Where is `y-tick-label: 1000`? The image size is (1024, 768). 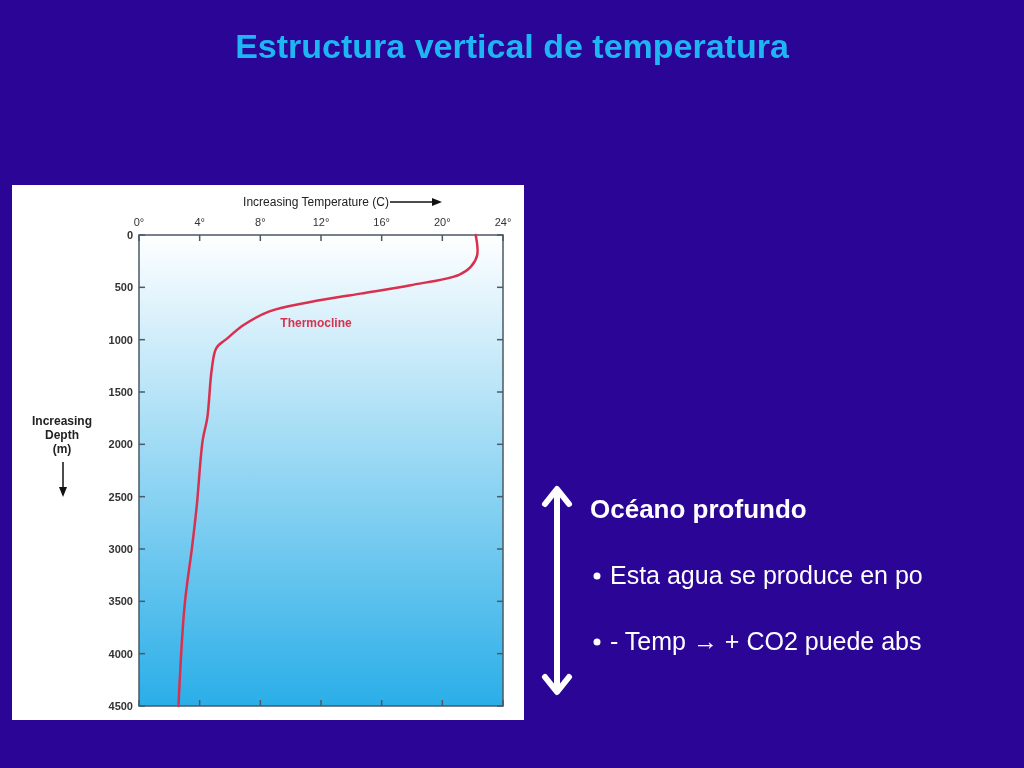
y-tick-label: 1000 is located at coordinates (120, 339).